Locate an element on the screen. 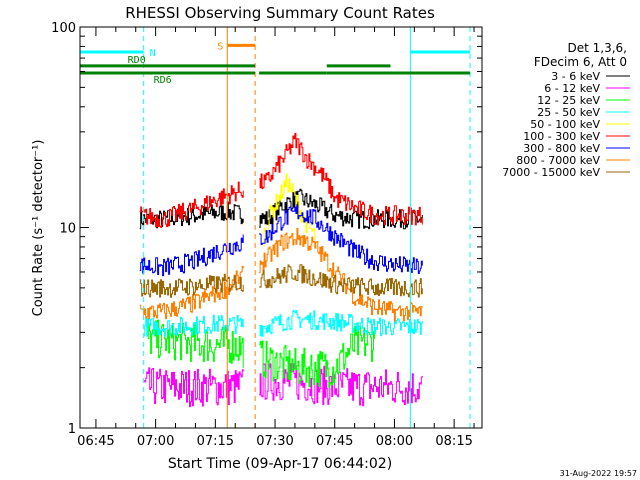 The height and width of the screenshot is (480, 640). series-7000-15000keV is located at coordinates (281, 281).